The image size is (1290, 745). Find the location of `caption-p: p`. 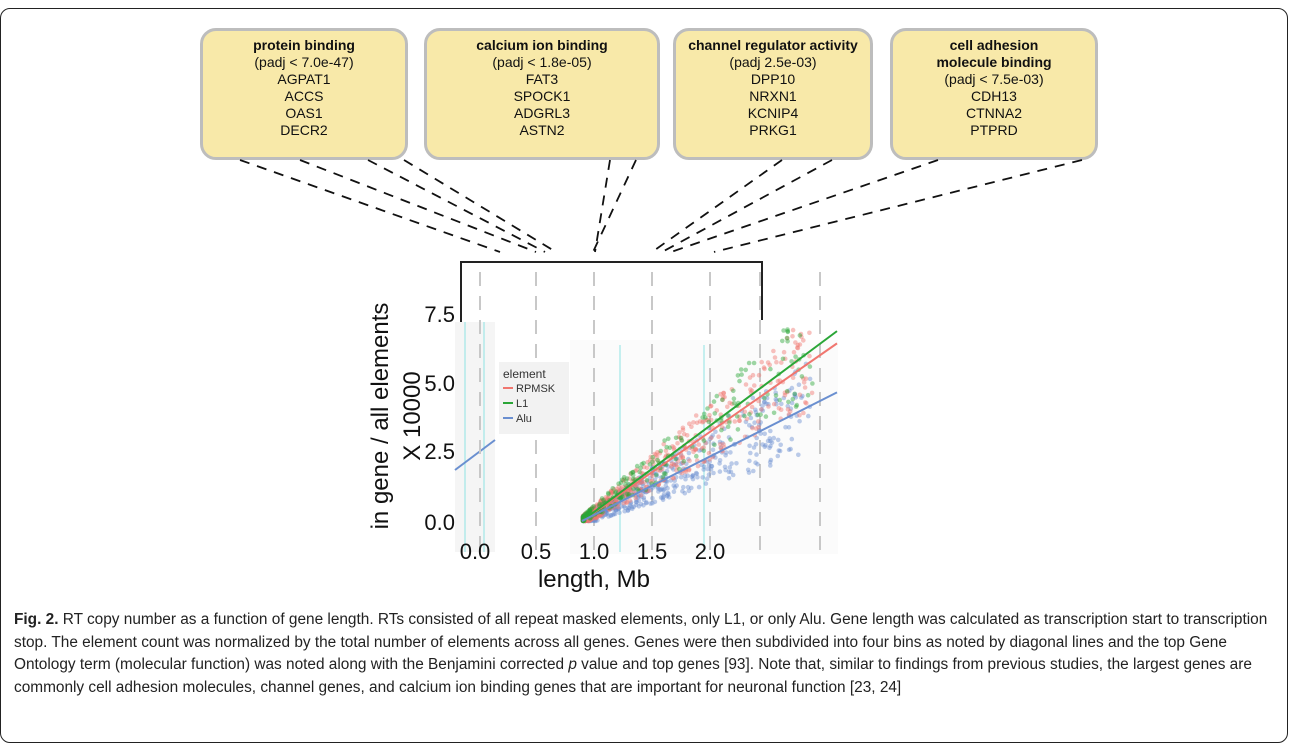

caption-p: p is located at coordinates (572, 664).